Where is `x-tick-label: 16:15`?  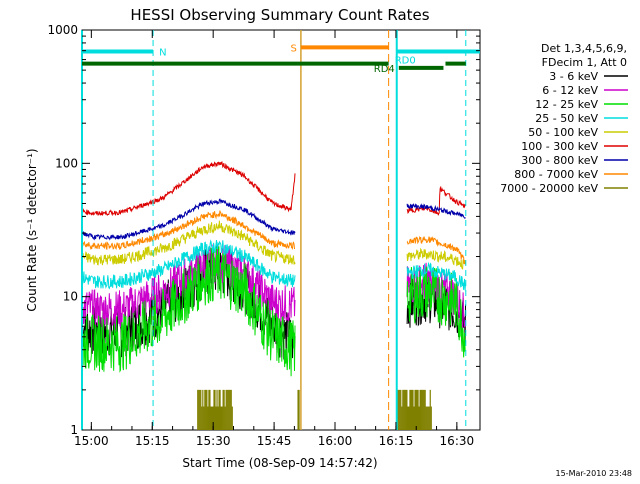 x-tick-label: 16:15 is located at coordinates (396, 441).